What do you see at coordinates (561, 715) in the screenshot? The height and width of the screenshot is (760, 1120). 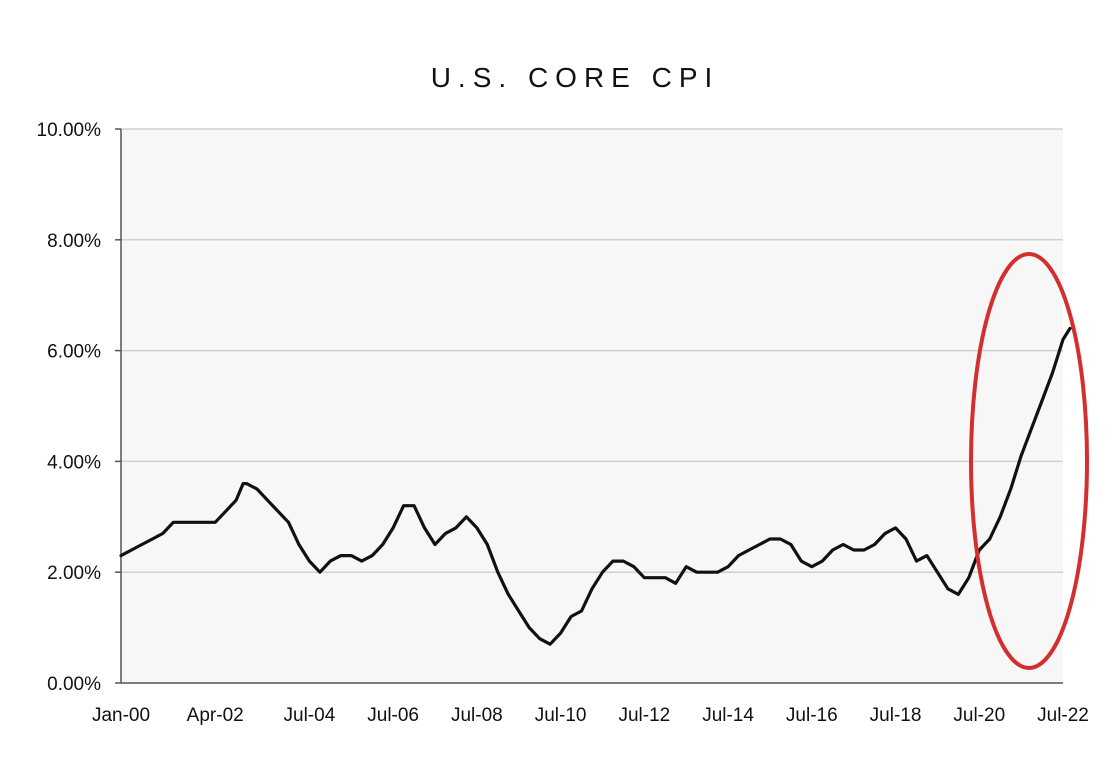 I see `x-tick-label: Jul-10` at bounding box center [561, 715].